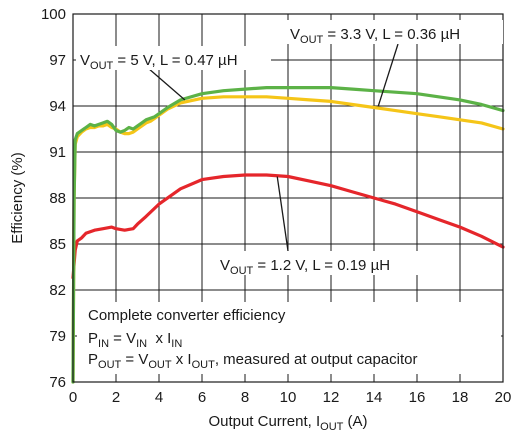 The height and width of the screenshot is (442, 517). I want to click on label-1v2-bg, so click(330, 263).